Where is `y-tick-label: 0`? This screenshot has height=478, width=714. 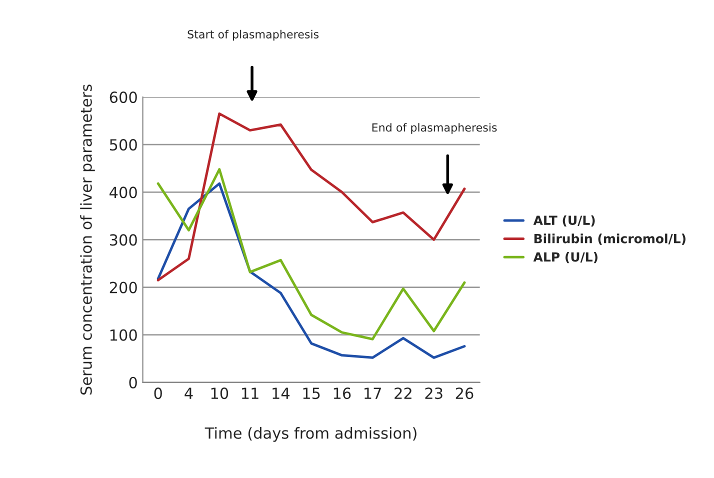
y-tick-label: 0 is located at coordinates (133, 382).